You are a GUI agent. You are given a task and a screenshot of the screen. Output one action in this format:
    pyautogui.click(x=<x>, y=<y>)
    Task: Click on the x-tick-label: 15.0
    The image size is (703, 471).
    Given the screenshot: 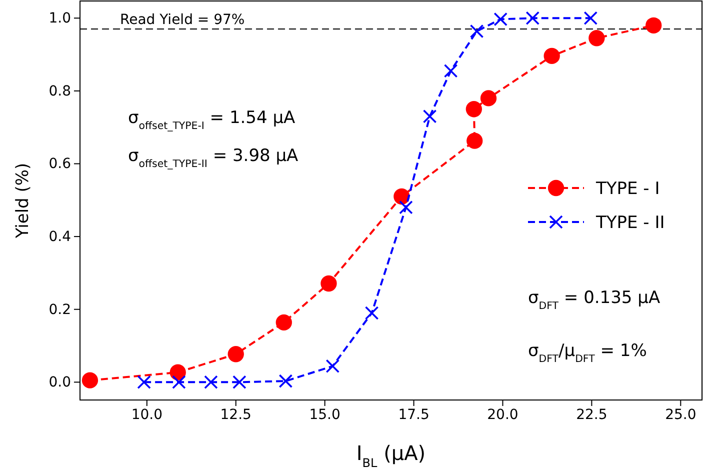 What is the action you would take?
    pyautogui.click(x=324, y=414)
    